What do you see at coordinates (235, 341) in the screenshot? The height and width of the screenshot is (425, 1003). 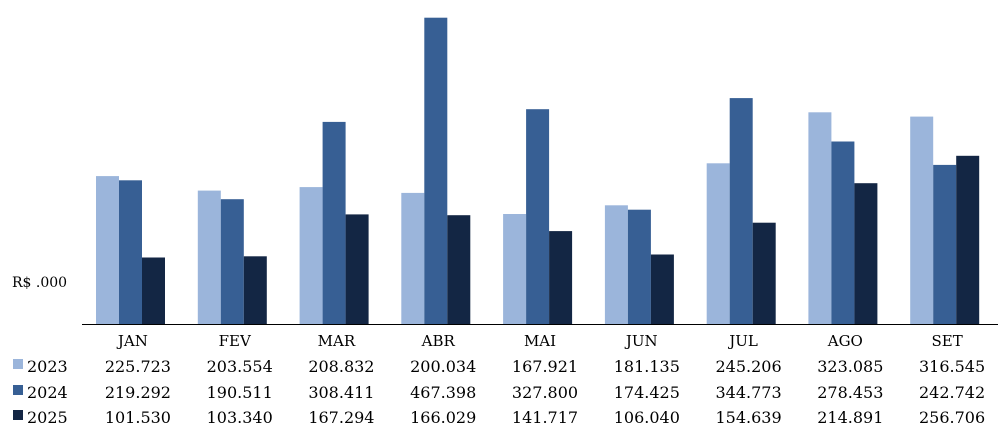 I see `x-tick-label: FEV` at bounding box center [235, 341].